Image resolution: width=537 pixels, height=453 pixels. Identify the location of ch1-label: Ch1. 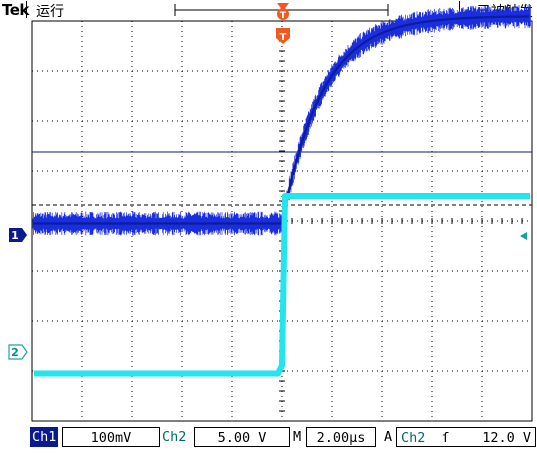
(44, 437).